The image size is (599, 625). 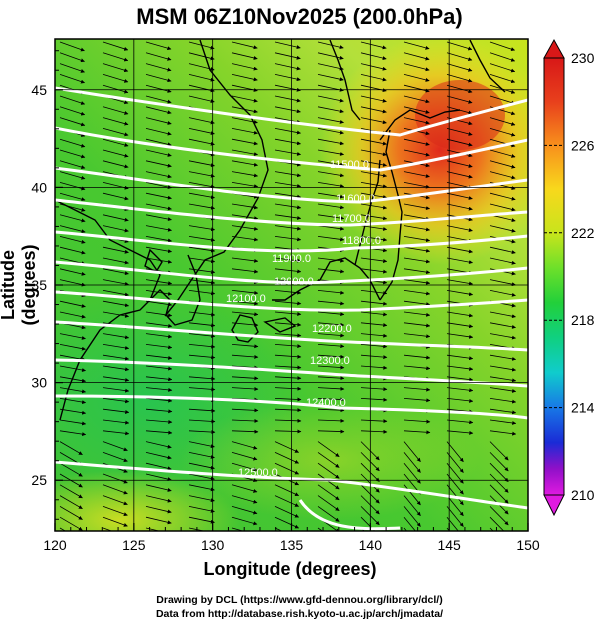 I want to click on contour-label: 11600.0, so click(x=355, y=199).